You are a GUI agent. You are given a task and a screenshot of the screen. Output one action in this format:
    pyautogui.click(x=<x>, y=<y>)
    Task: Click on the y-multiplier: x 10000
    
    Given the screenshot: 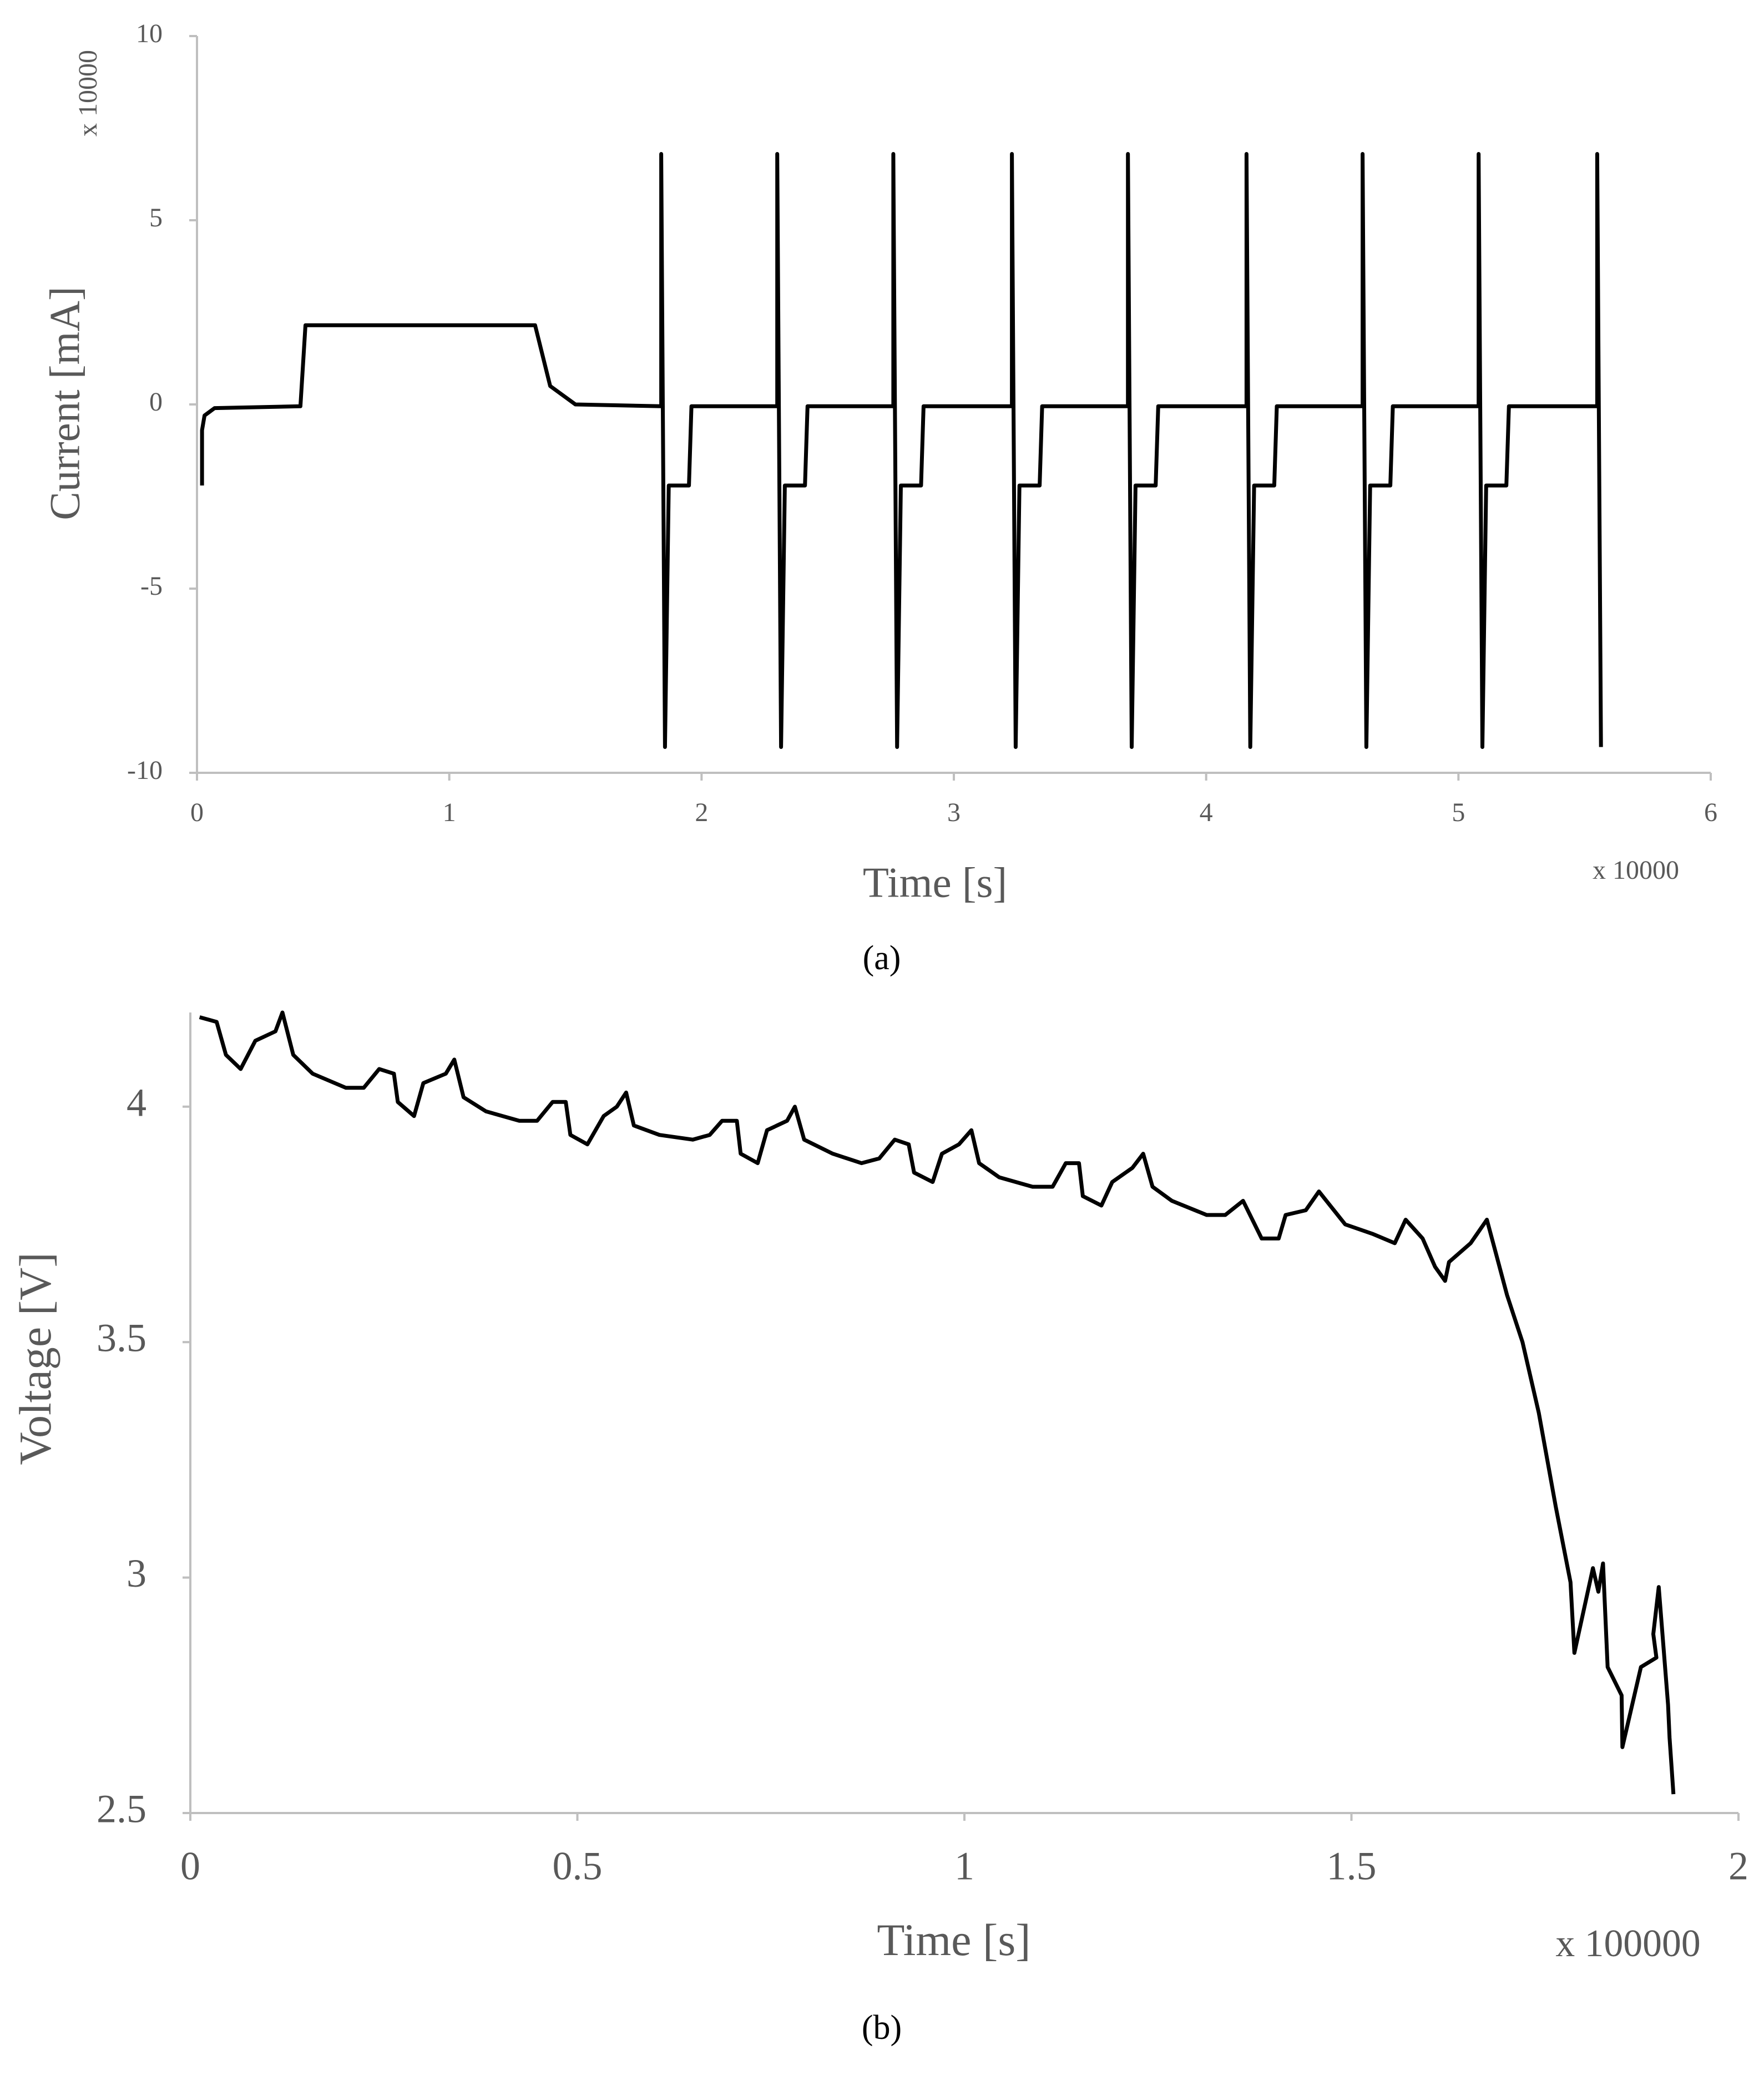 What is the action you would take?
    pyautogui.click(x=88, y=93)
    